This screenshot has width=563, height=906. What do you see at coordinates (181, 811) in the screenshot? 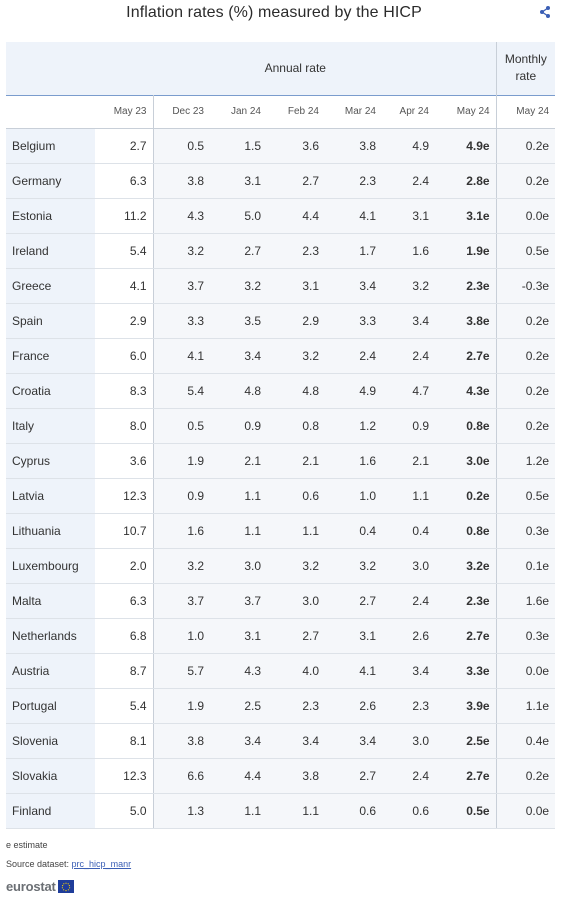
I see `annual-value-cell: 1.3` at bounding box center [181, 811].